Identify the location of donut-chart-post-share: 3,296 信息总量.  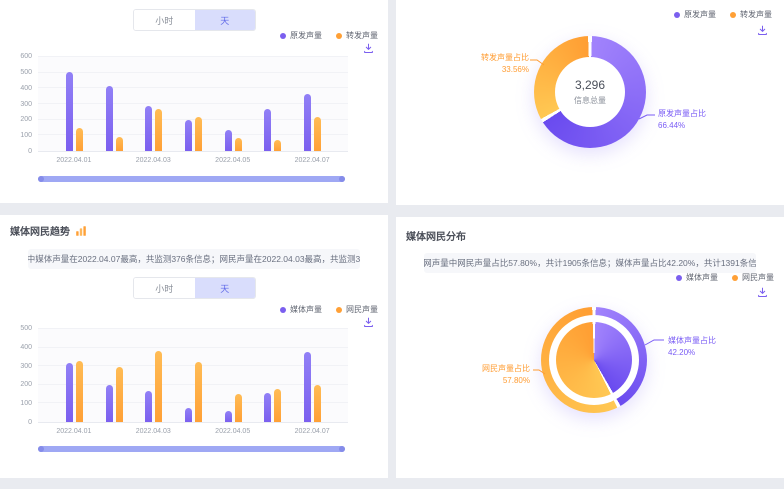
(590, 92).